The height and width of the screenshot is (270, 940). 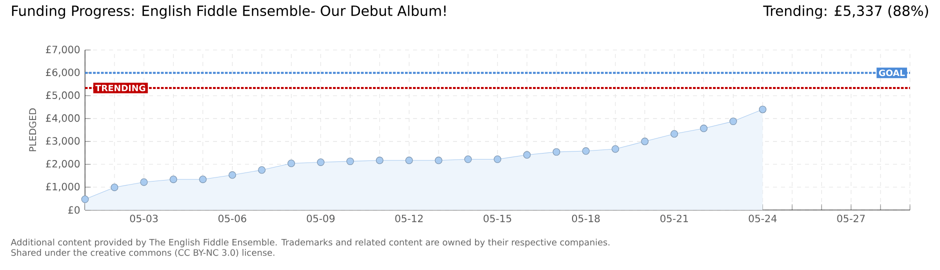 What do you see at coordinates (32, 130) in the screenshot?
I see `y-axis-title: PLEDGED` at bounding box center [32, 130].